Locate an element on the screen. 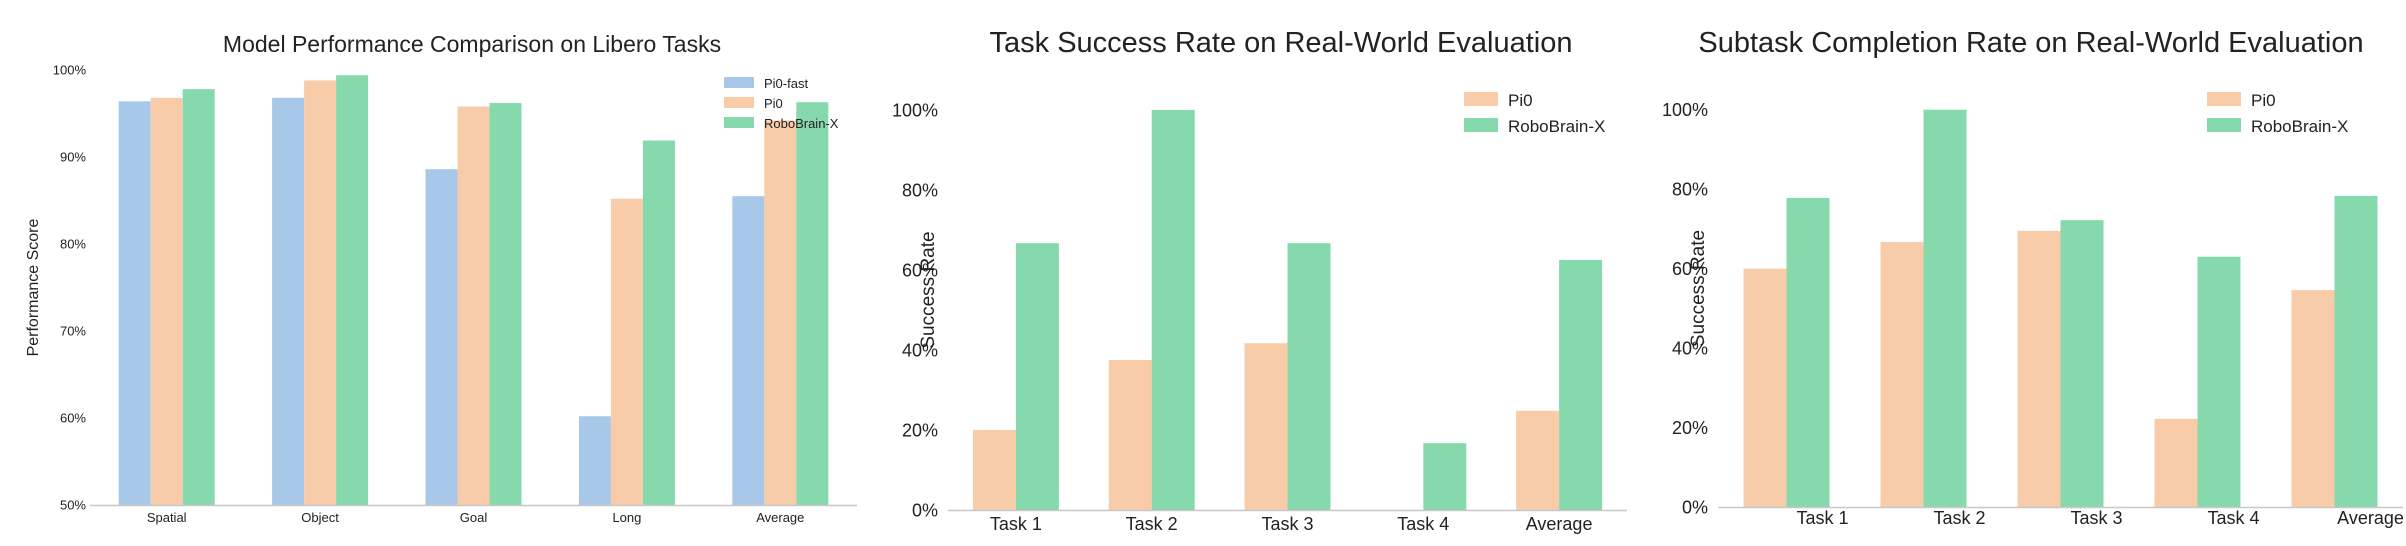 The width and height of the screenshot is (2406, 546). y-tick-label-90: 90% is located at coordinates (73, 157).